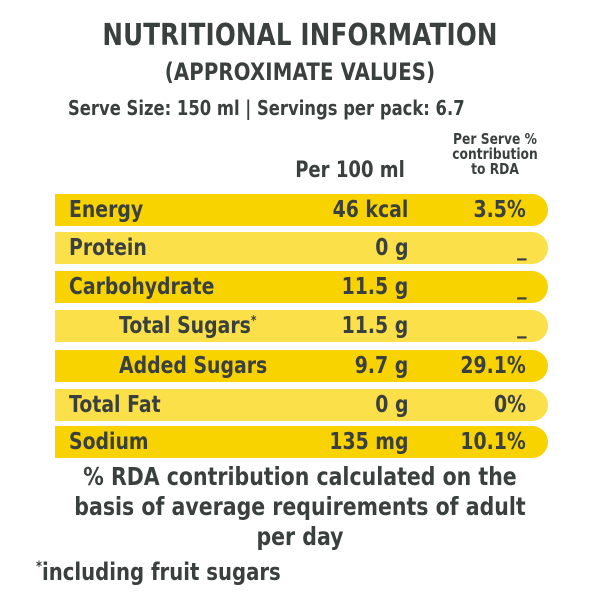  Describe the element at coordinates (300, 72) in the screenshot. I see `label-subtitle: (APPROXIMATE VALUES)` at that location.